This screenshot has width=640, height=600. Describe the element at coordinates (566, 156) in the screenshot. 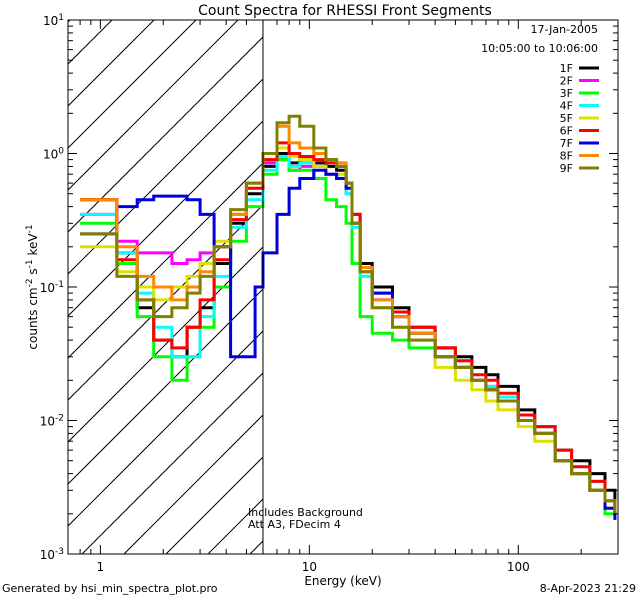

I see `legend-label-8f: 8F` at that location.